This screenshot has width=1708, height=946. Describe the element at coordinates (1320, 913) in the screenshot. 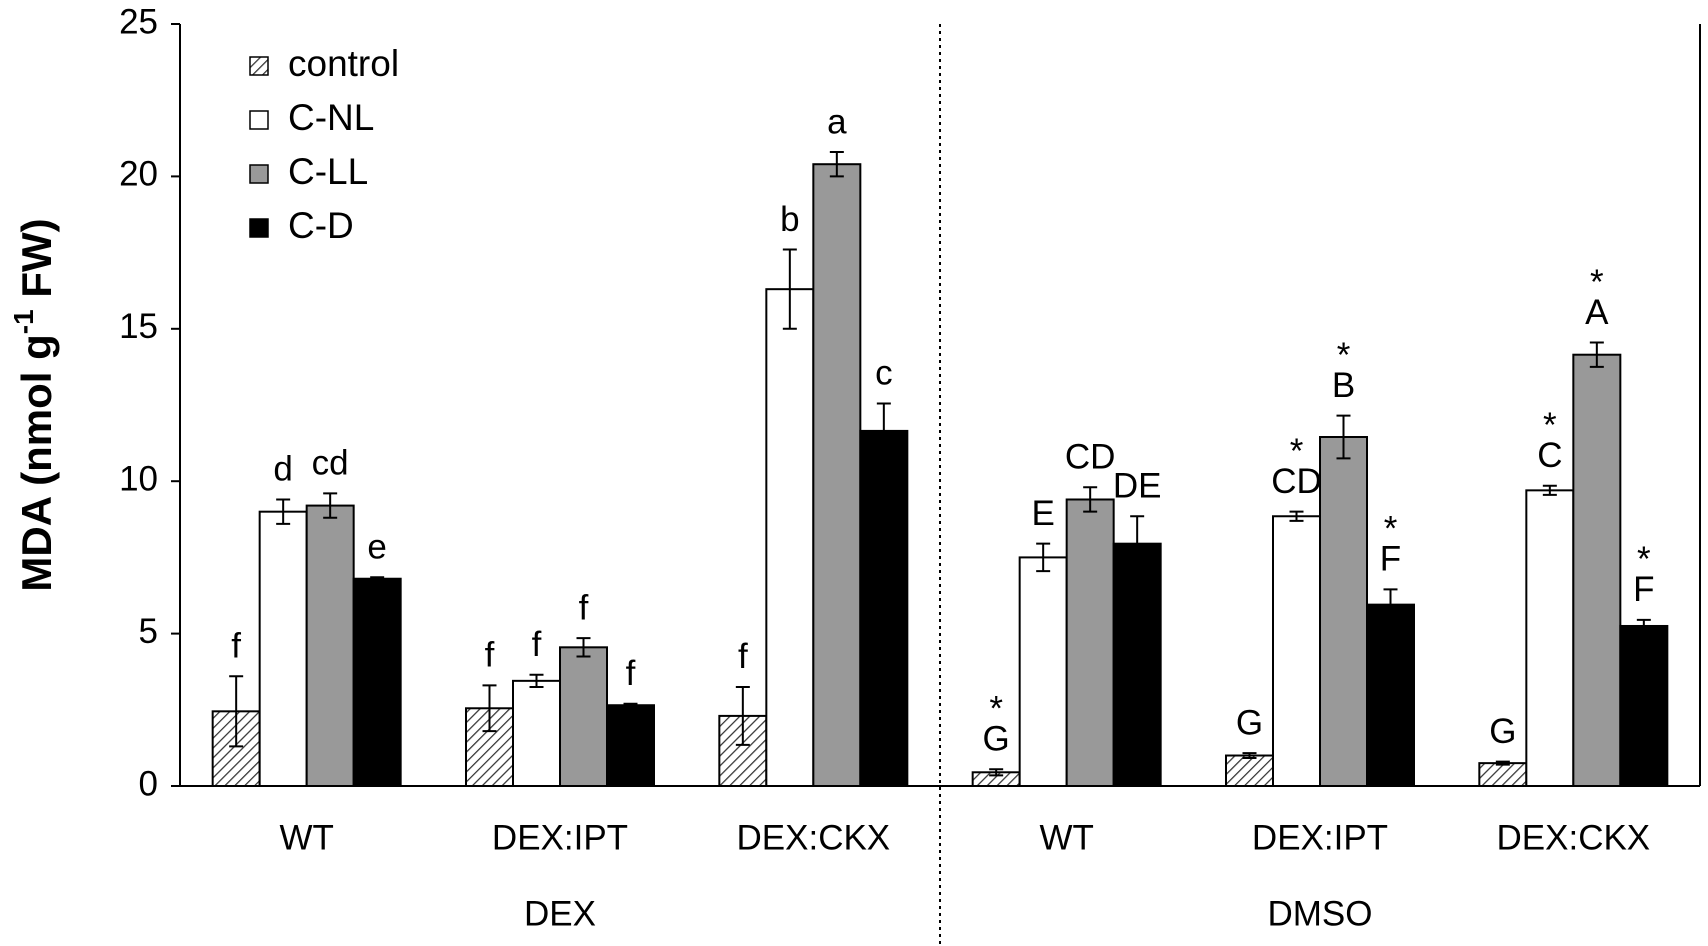

I see `group-label: DMSO` at that location.